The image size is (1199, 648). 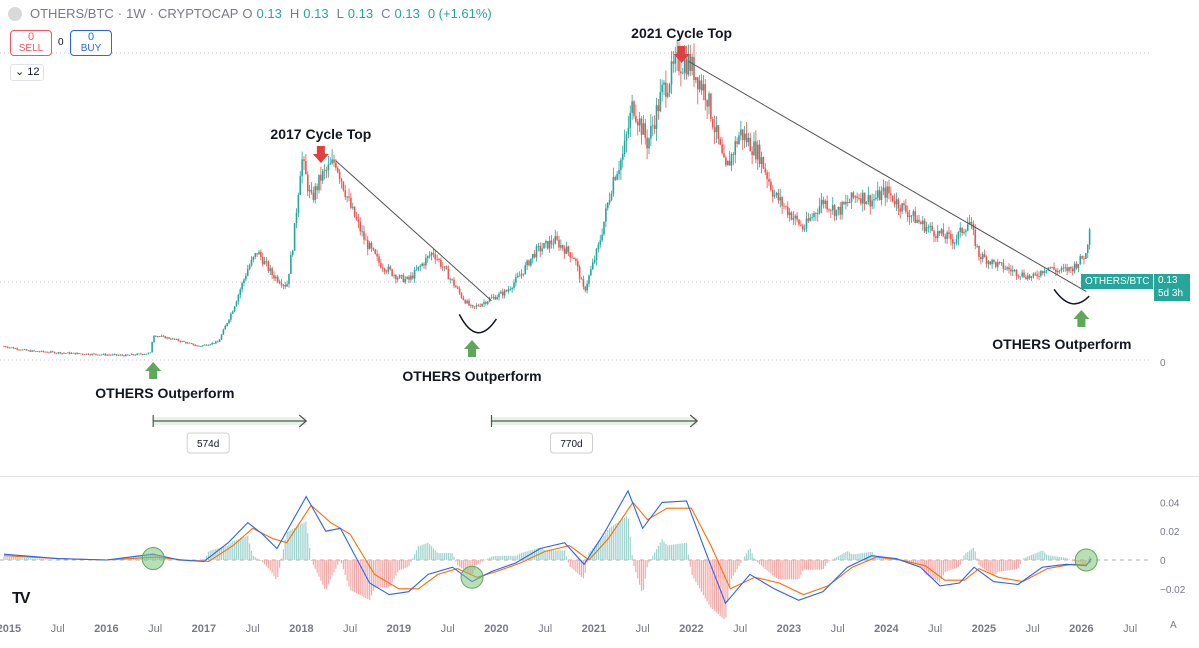 I want to click on pane-divider, so click(x=599, y=476).